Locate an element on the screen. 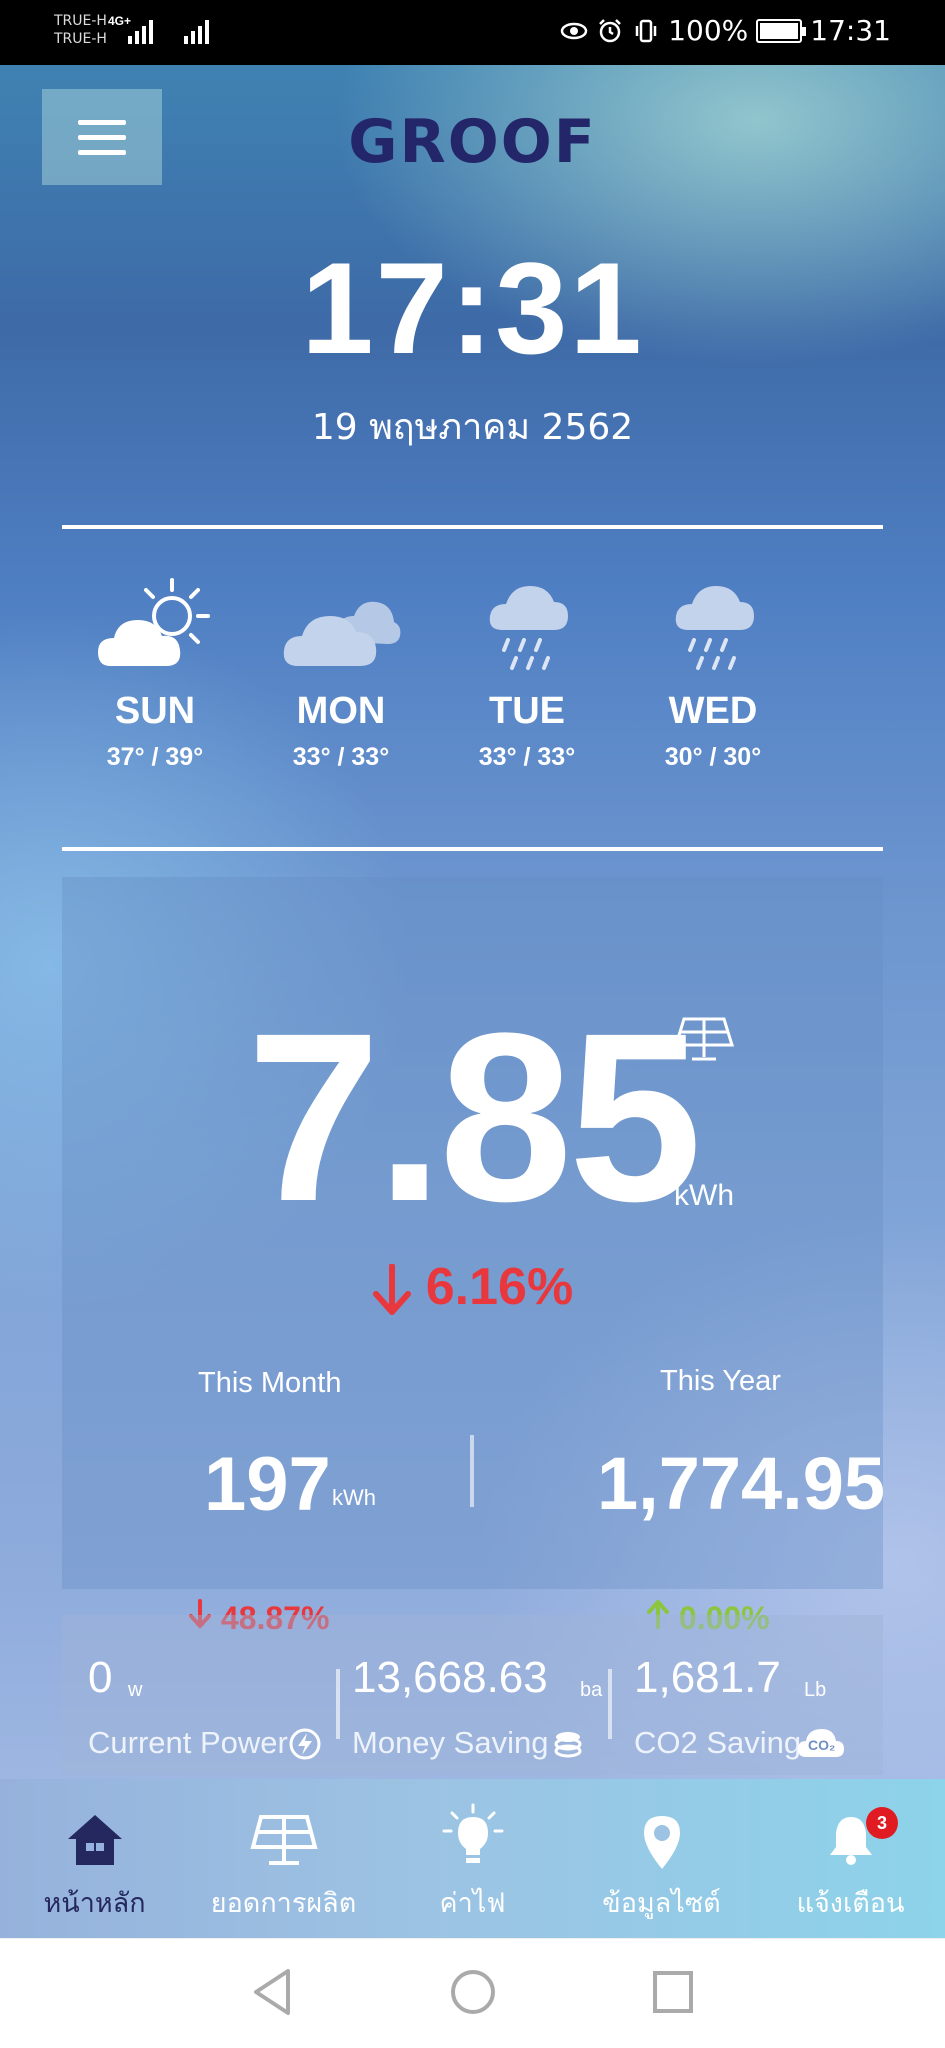 This screenshot has height=2048, width=945. carrier-2: TRUE-H is located at coordinates (80, 39).